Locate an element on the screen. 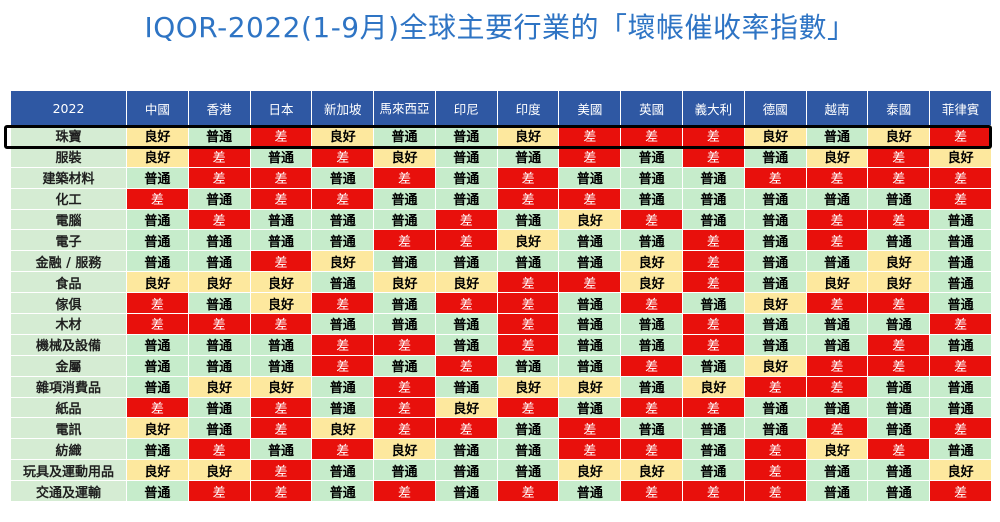 The height and width of the screenshot is (522, 1000). table-row: 木材差差差普通 普通 普通差普通 普通差普通 普通 普通差 is located at coordinates (501, 324).